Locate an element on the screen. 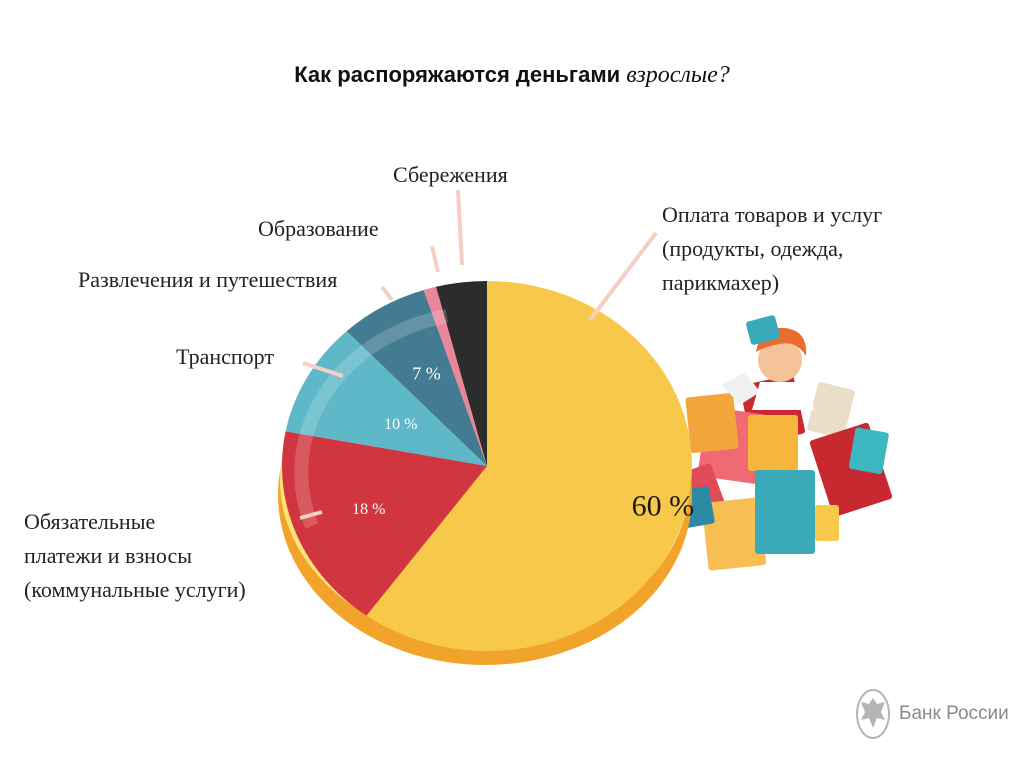 This screenshot has width=1024, height=767. label-savings: Сбережения is located at coordinates (450, 174).